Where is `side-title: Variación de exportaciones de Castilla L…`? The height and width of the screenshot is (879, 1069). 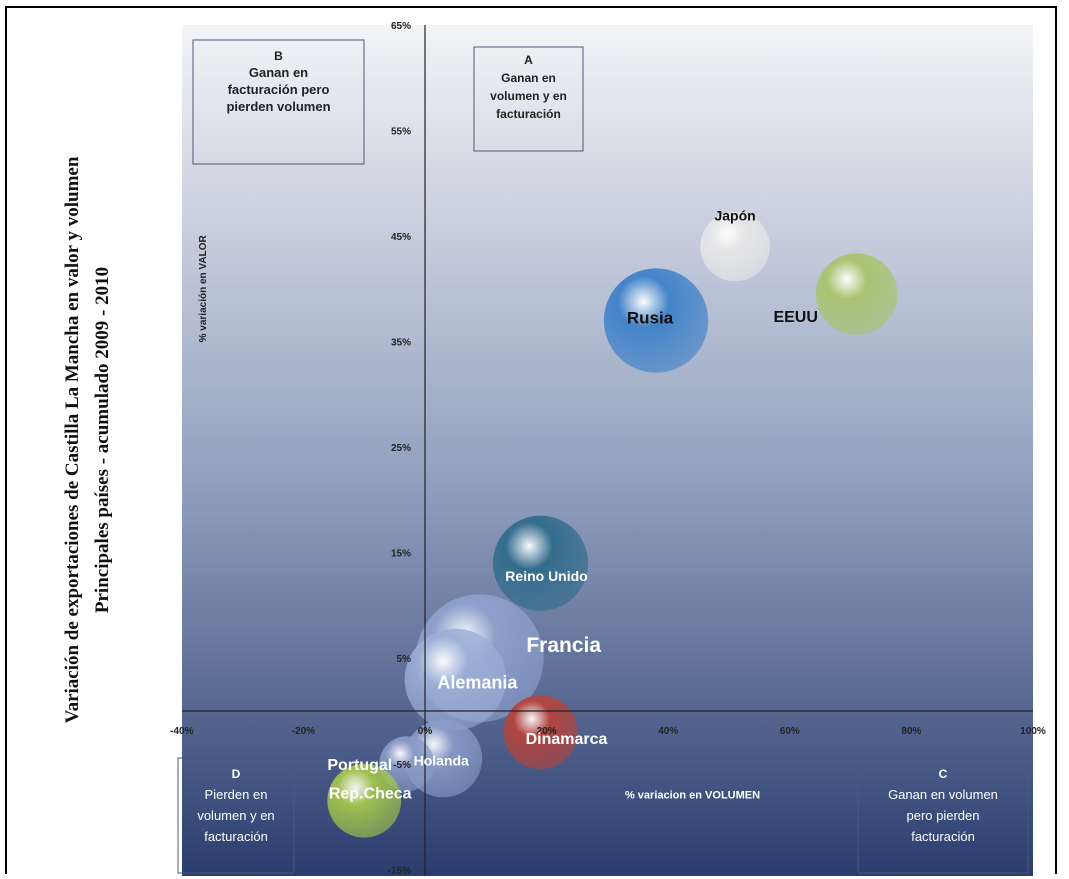 side-title: Variación de exportaciones de Castilla L… is located at coordinates (90, 440).